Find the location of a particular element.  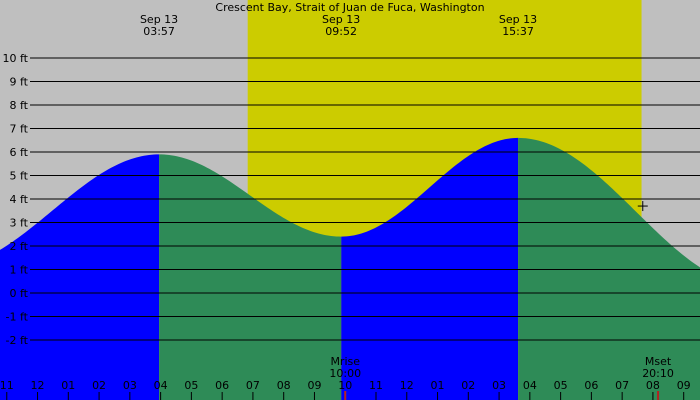

moon-event-time: 20:10 is located at coordinates (658, 373).